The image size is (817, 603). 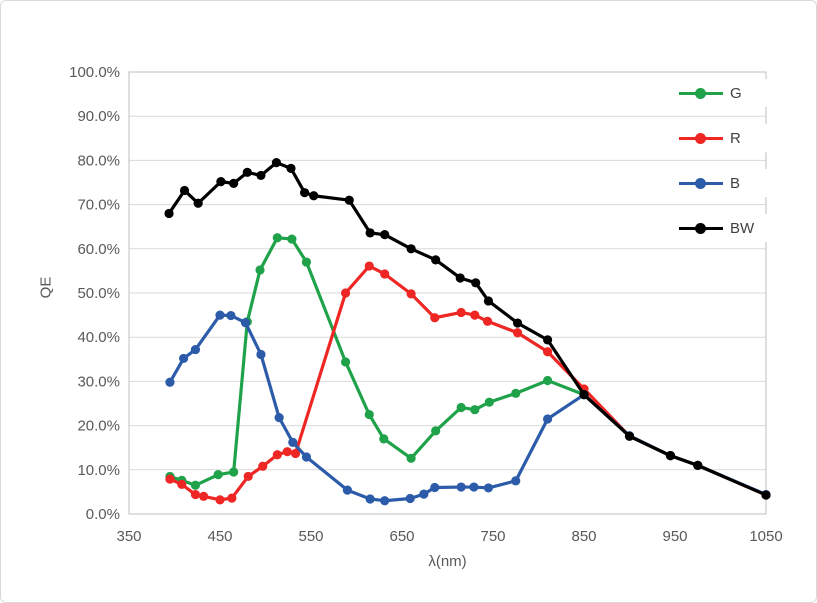 I want to click on y-tick-label: 30.0%, so click(x=98, y=381).